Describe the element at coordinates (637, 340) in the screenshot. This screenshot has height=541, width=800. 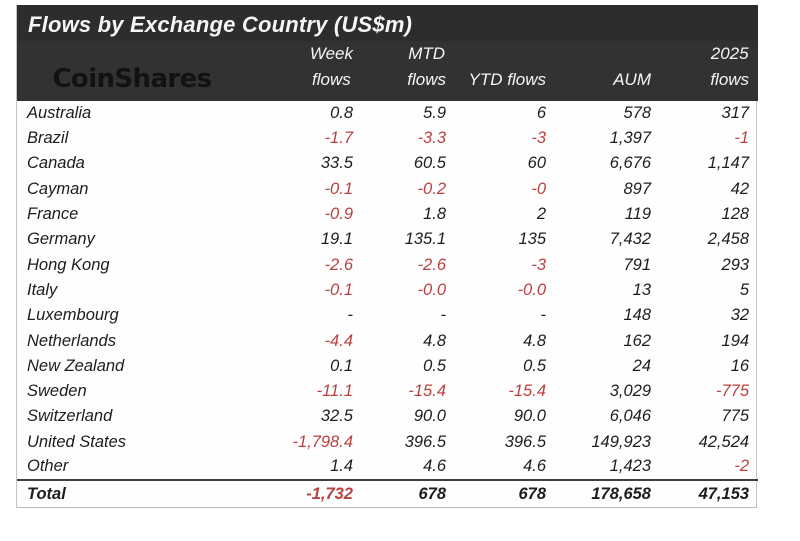
I see `value-cell: 162` at that location.